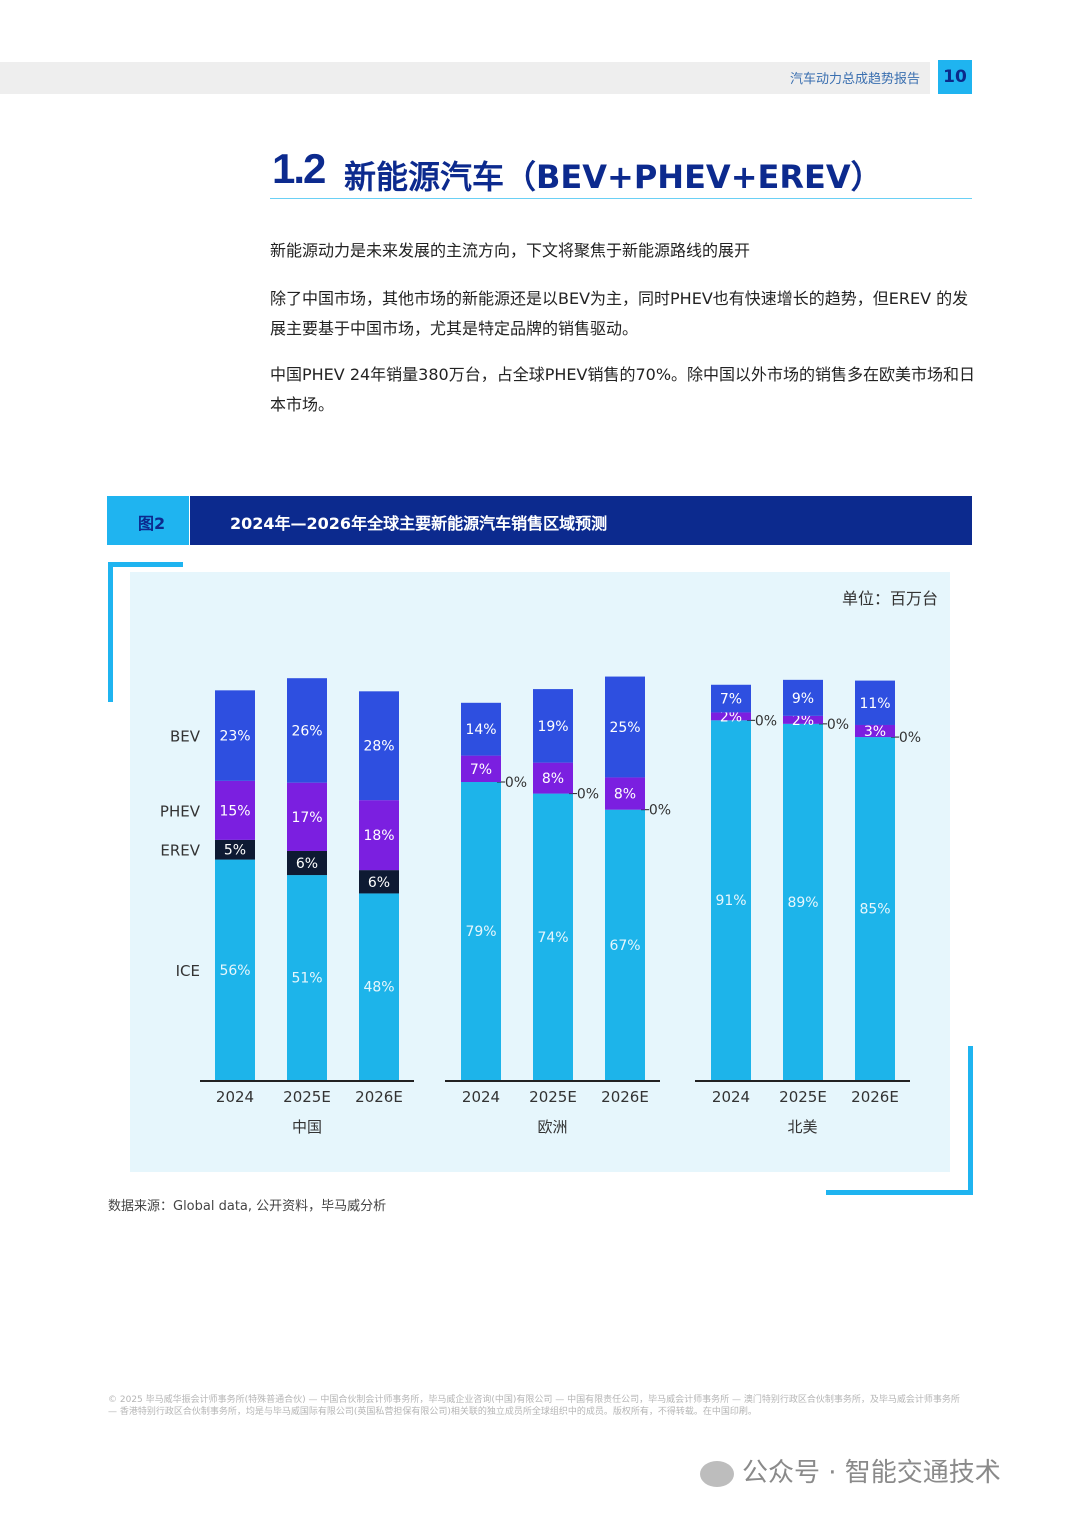 The width and height of the screenshot is (1080, 1515). I want to click on data-label-ice: 79%, so click(480, 932).